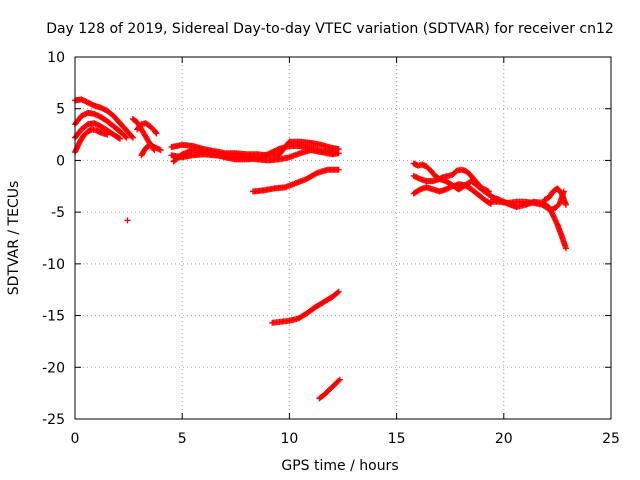 The width and height of the screenshot is (640, 480). What do you see at coordinates (397, 439) in the screenshot?
I see `x-tick-label: 15` at bounding box center [397, 439].